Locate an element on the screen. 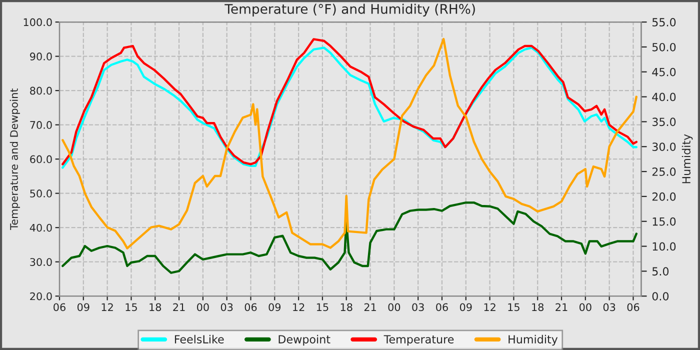  y-tick-label: 40.0 is located at coordinates (41, 228).